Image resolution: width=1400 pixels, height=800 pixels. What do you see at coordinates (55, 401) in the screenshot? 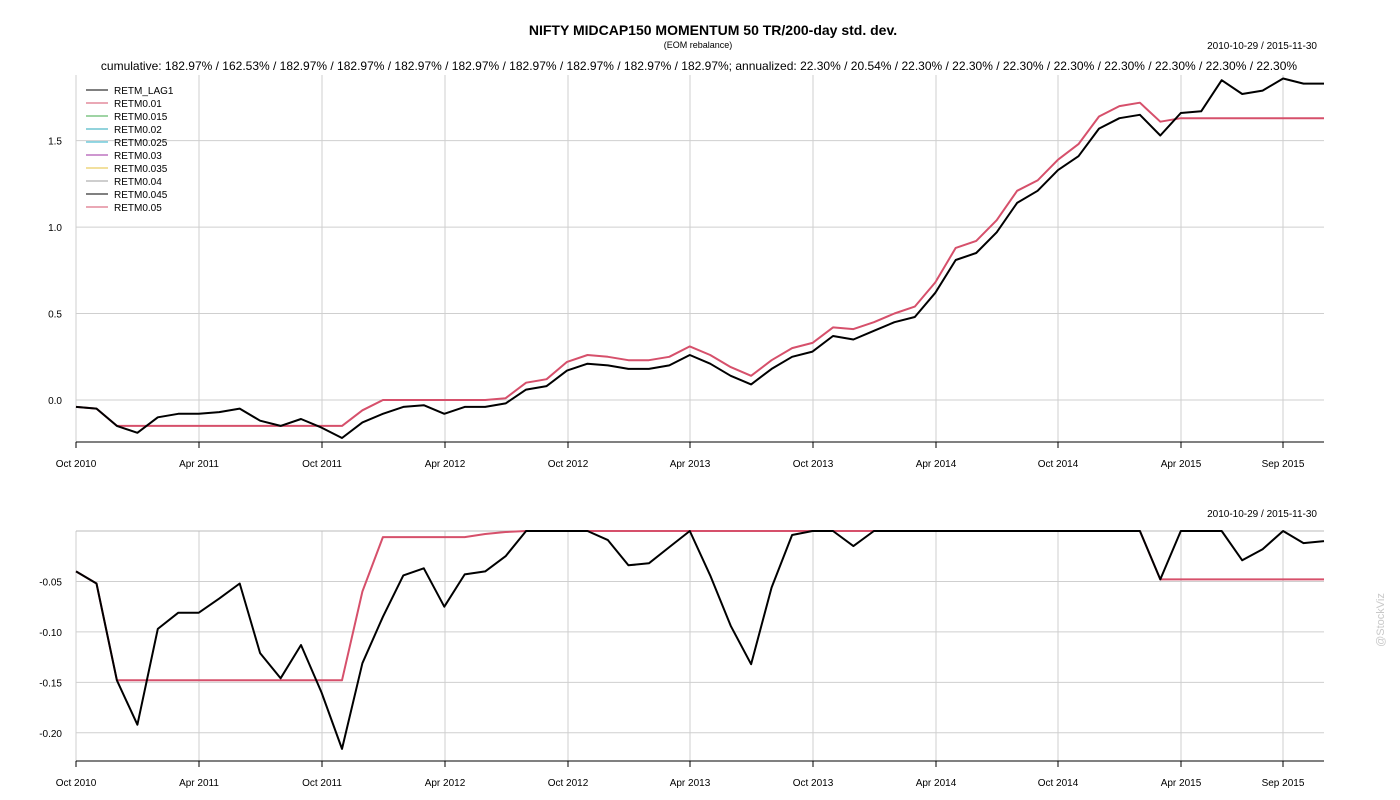
I see `y-tick-label: 0.0` at bounding box center [55, 401].